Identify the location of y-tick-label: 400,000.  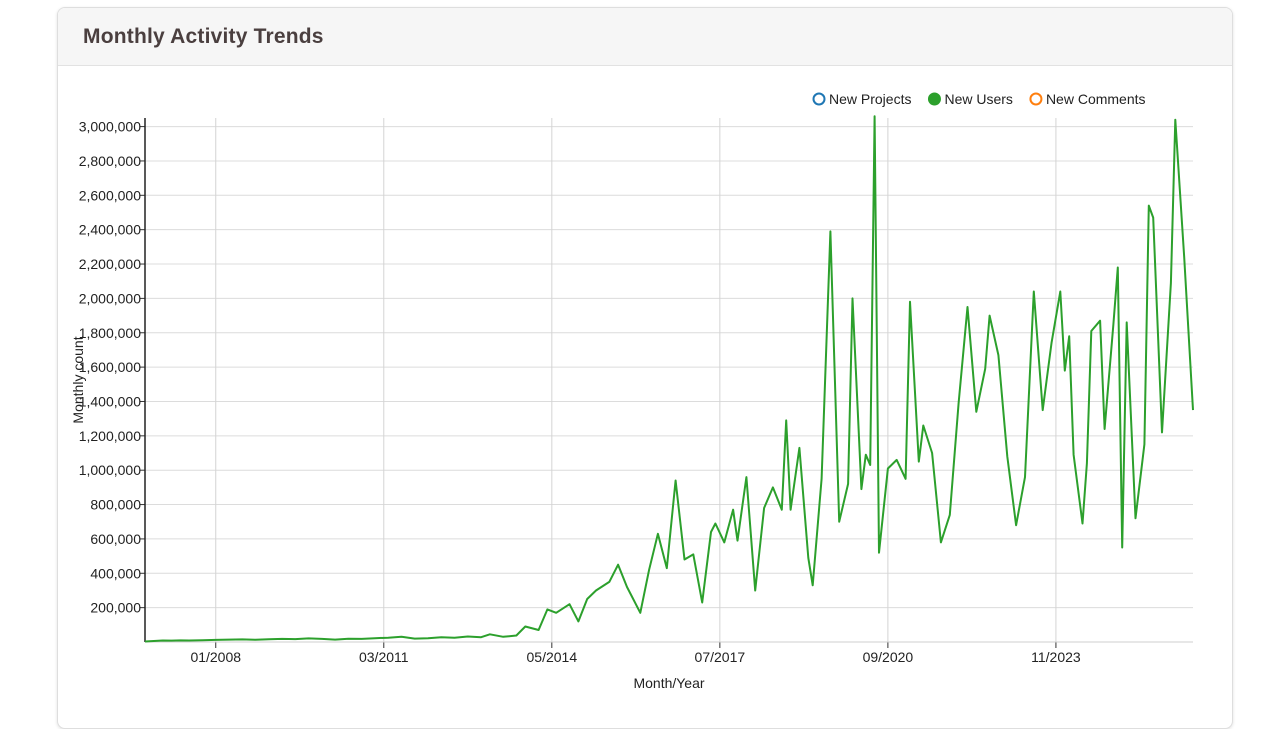
(115, 573).